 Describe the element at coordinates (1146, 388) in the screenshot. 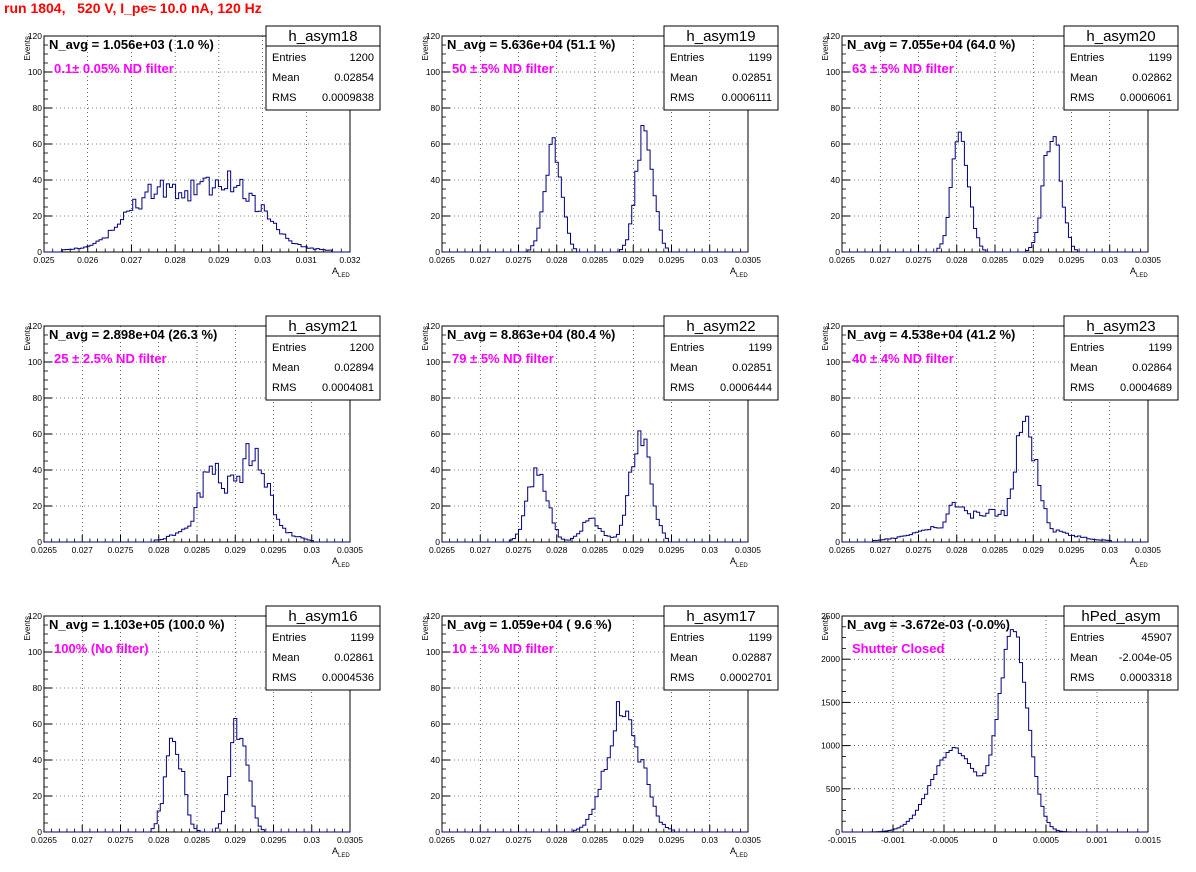

I see `stats-value-rms: 0.0004689` at that location.